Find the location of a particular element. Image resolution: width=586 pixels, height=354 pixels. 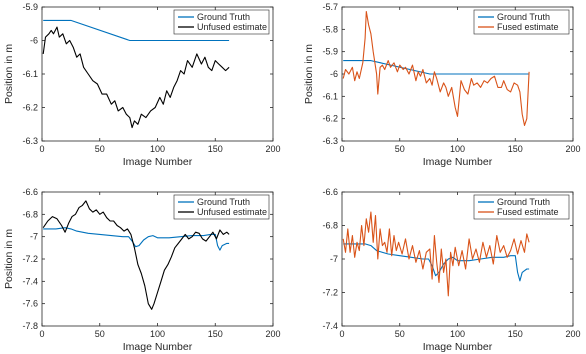

y-tick-label: -5.7 is located at coordinates (330, 7).